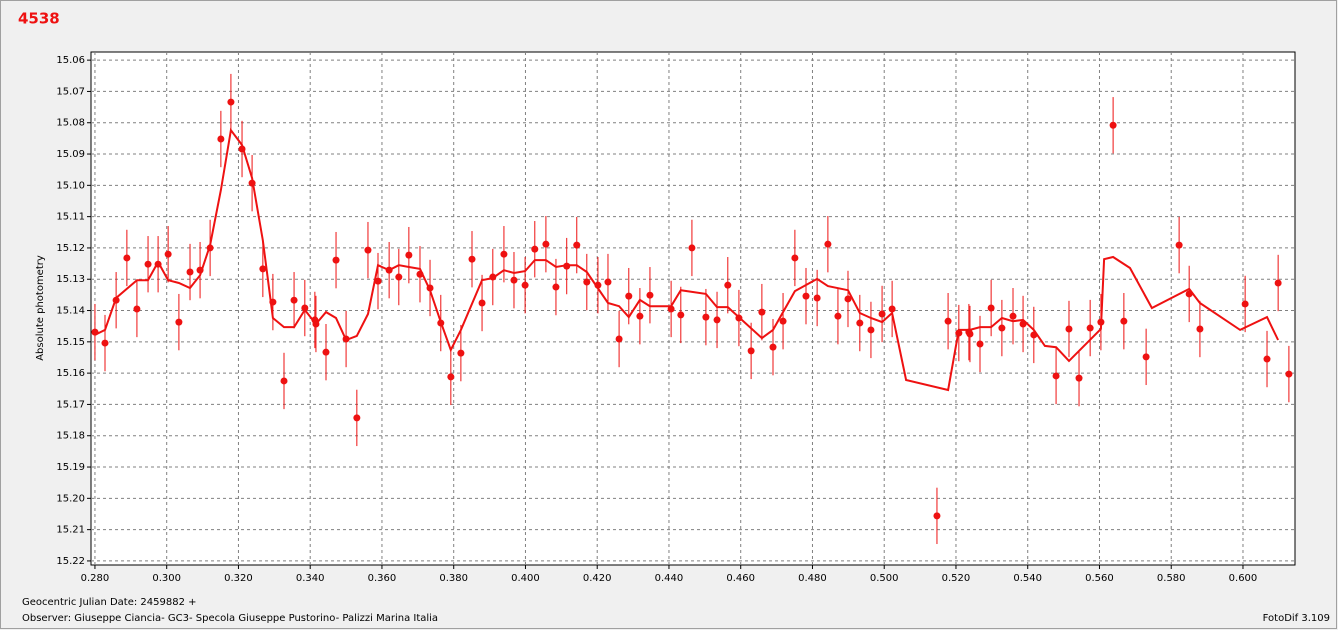 The image size is (1338, 630). I want to click on x-tick-label: 0.500, so click(884, 578).